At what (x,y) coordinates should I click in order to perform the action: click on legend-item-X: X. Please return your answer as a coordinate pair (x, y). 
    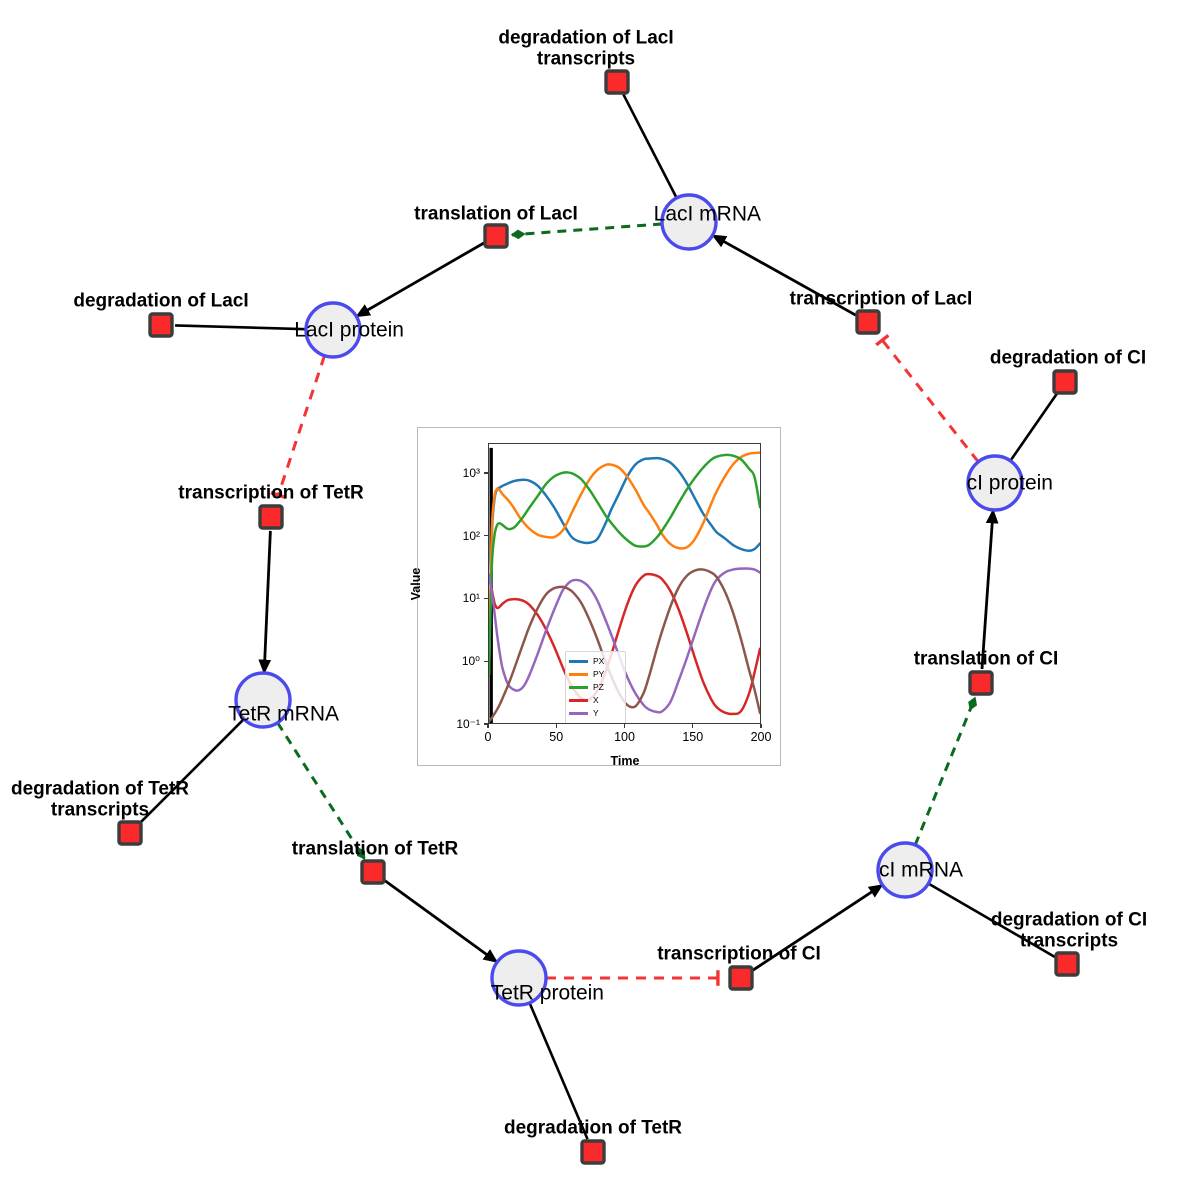
    Looking at the image, I should click on (595, 700).